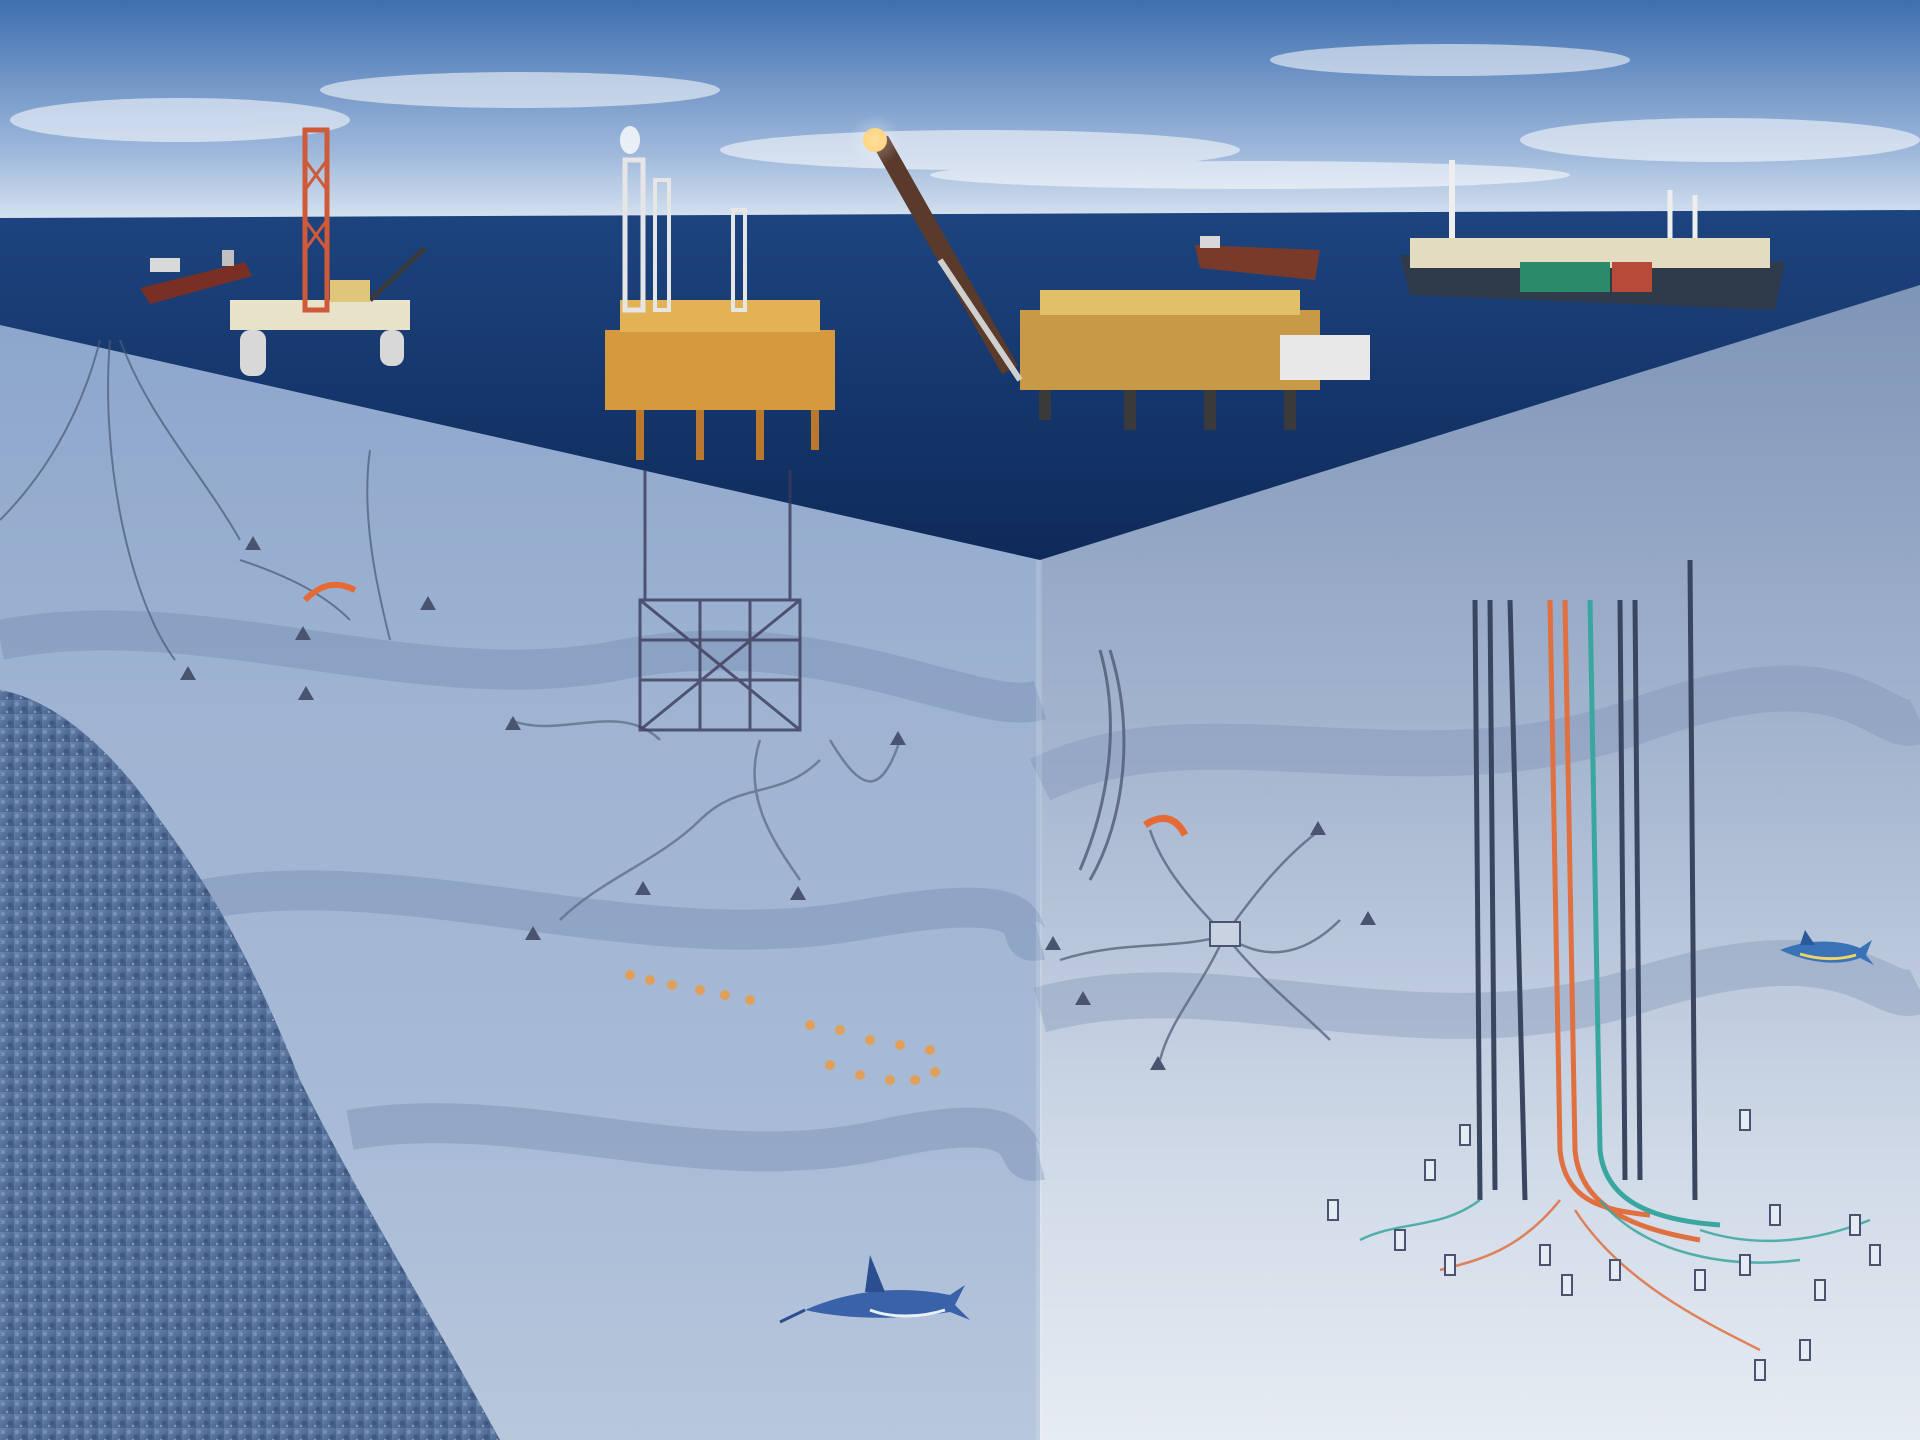 This screenshot has width=1920, height=1440. I want to click on subsea-jacket-structure, so click(720, 601).